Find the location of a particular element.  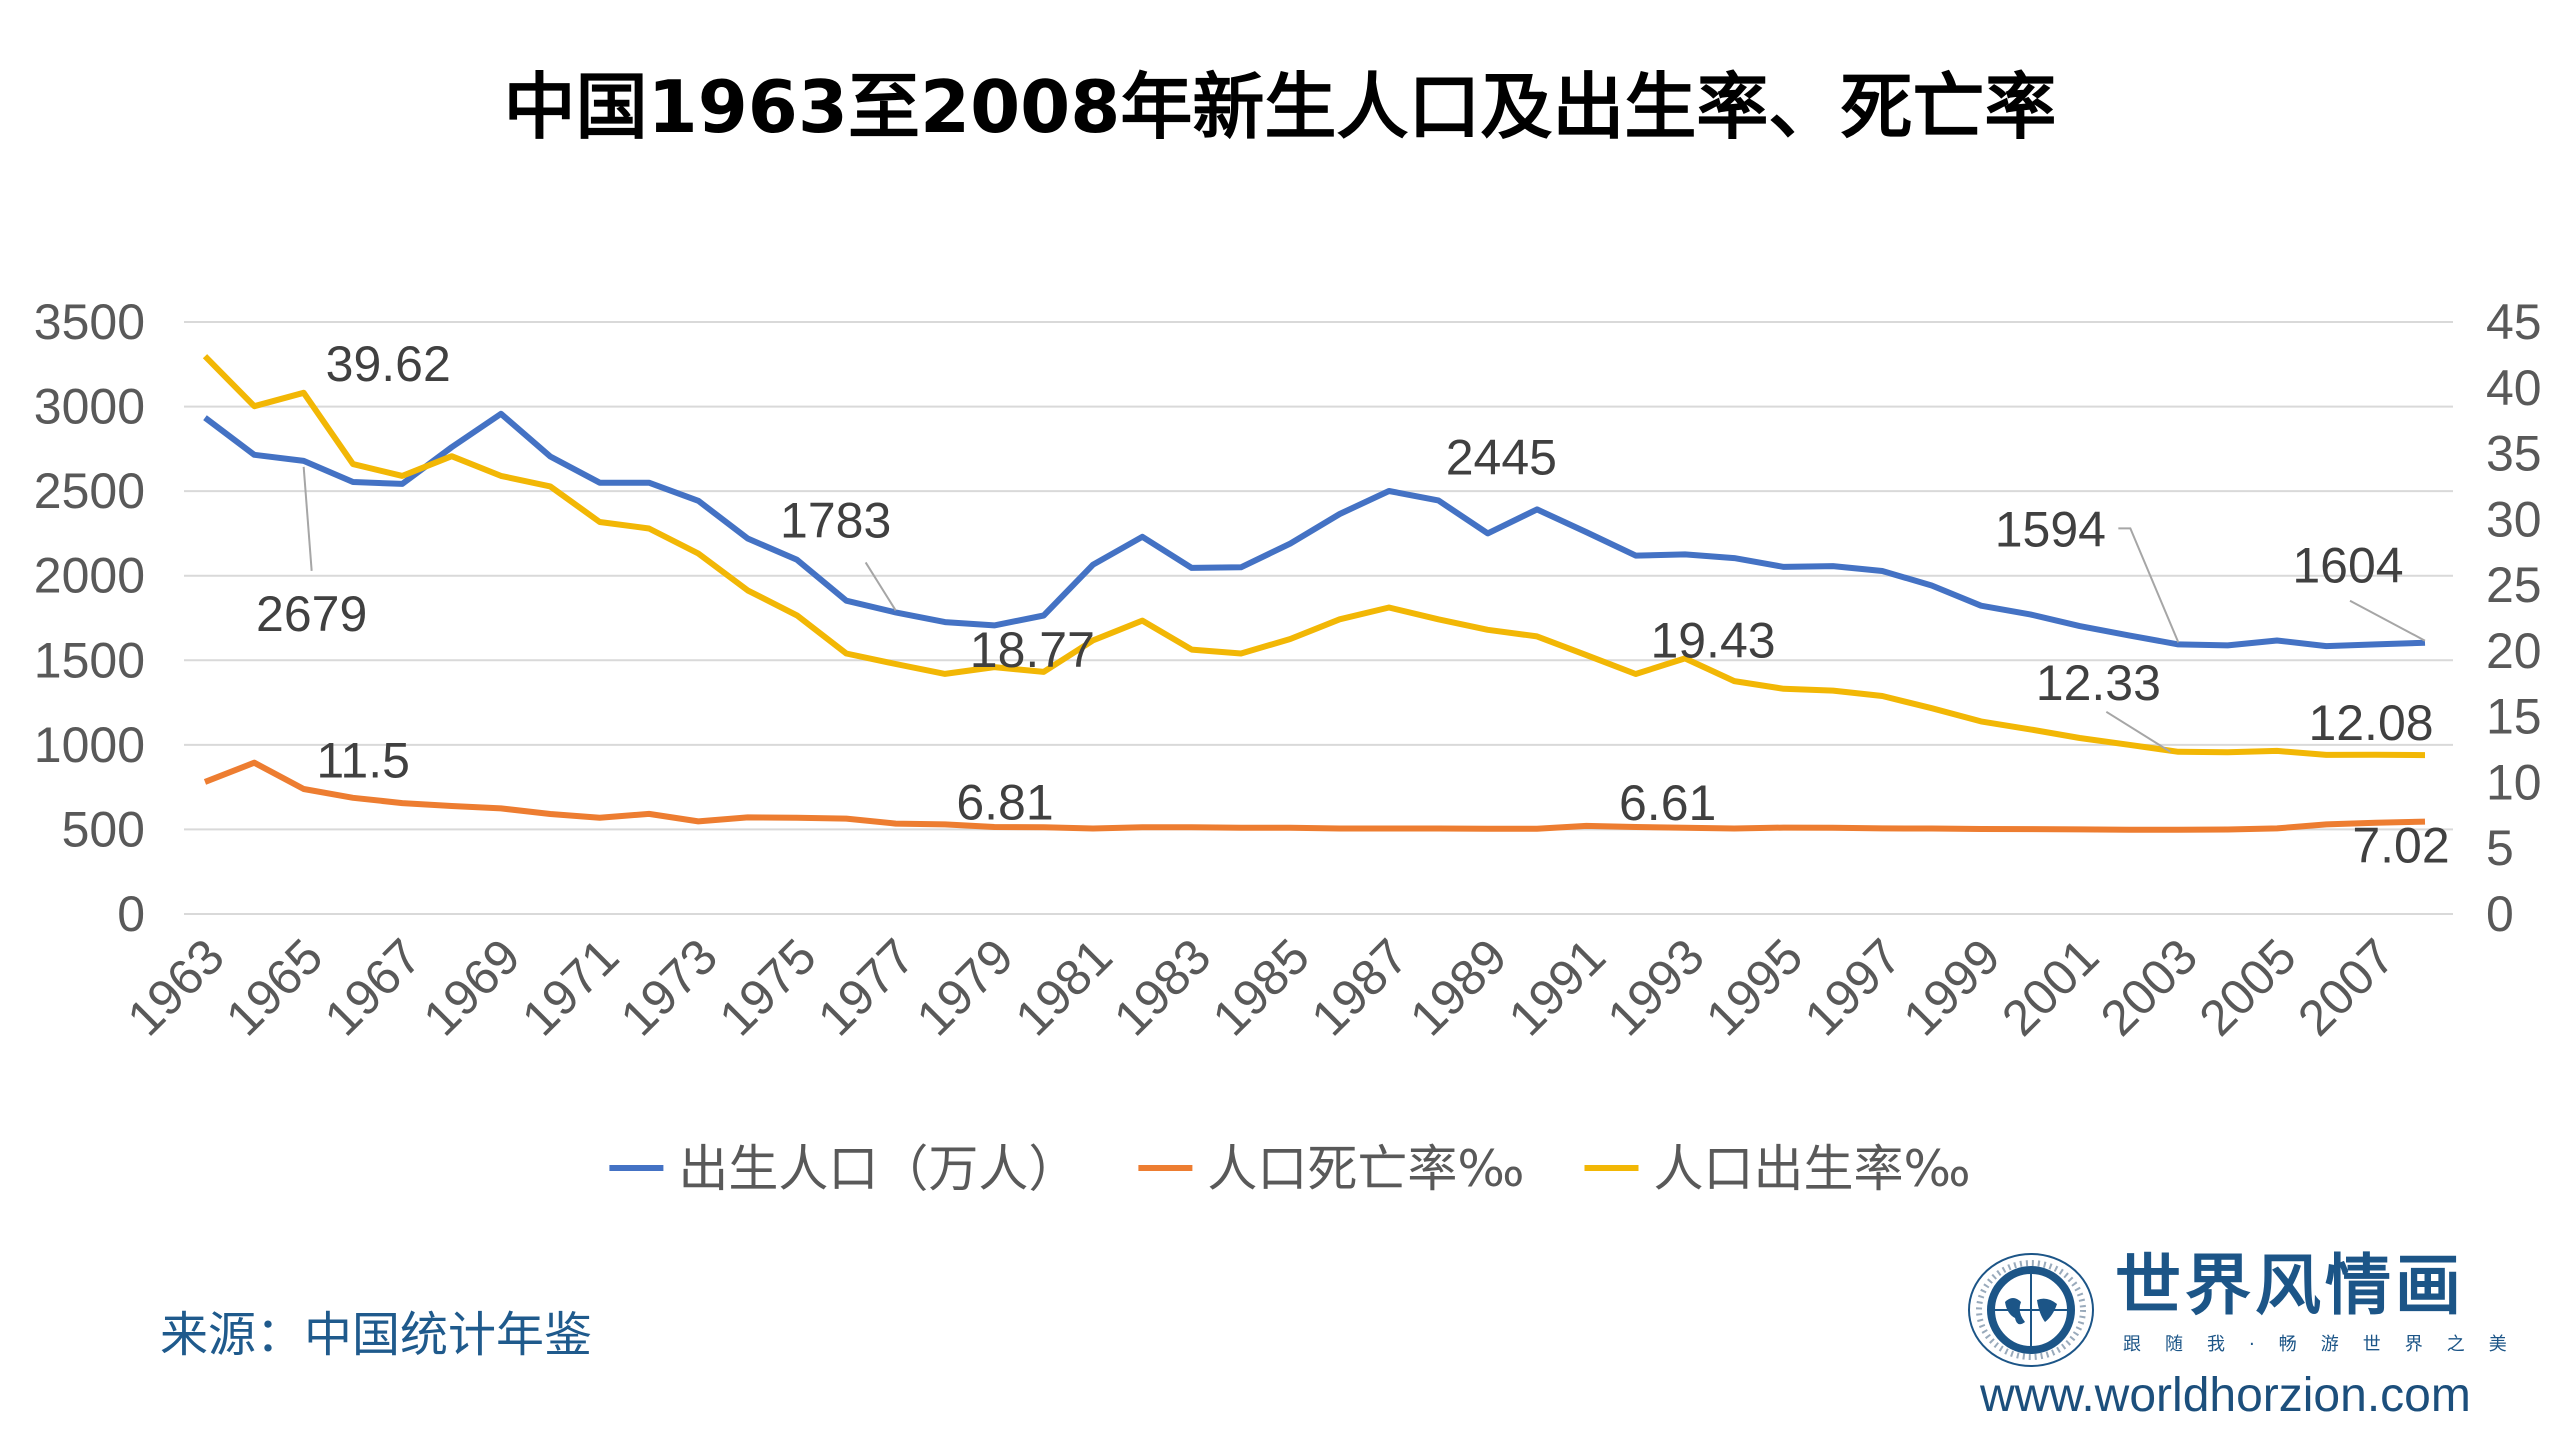

y-left-tick-label: 1500 is located at coordinates (89, 660).